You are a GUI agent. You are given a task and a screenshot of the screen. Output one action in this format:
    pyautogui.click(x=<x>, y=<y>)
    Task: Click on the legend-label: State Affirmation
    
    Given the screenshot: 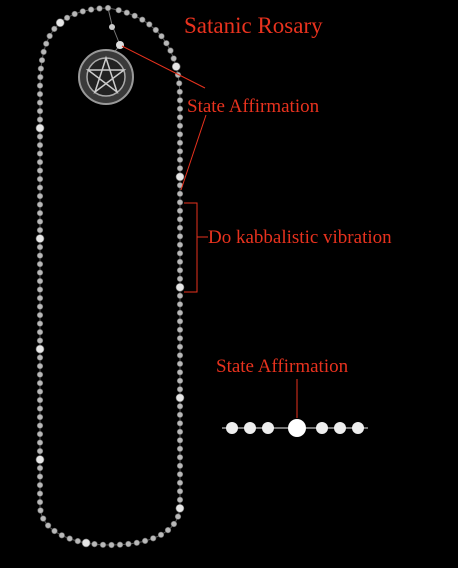 What is the action you would take?
    pyautogui.click(x=282, y=366)
    